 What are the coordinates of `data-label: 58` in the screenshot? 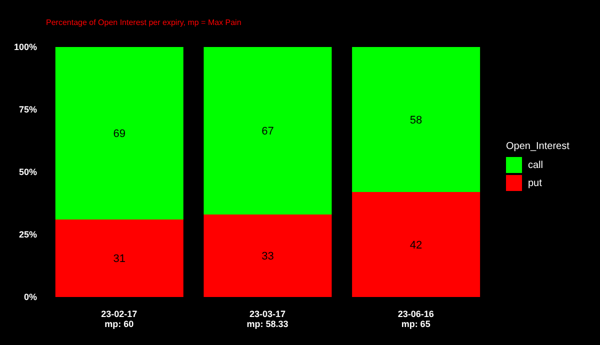 It's located at (416, 120).